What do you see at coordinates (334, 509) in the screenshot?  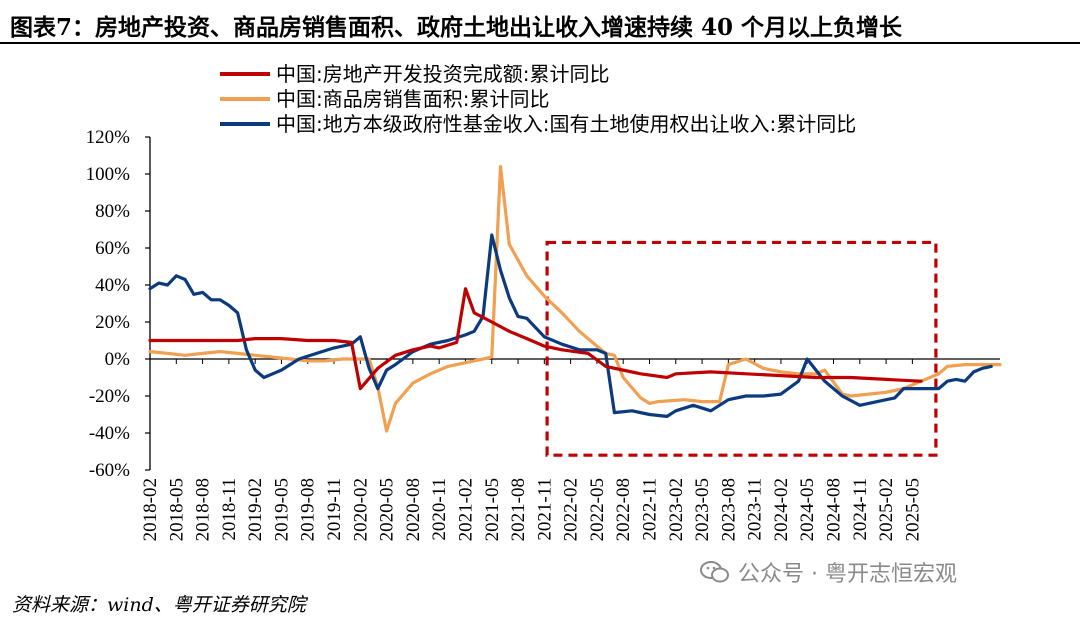 I see `x-tick-label: 2019-11` at bounding box center [334, 509].